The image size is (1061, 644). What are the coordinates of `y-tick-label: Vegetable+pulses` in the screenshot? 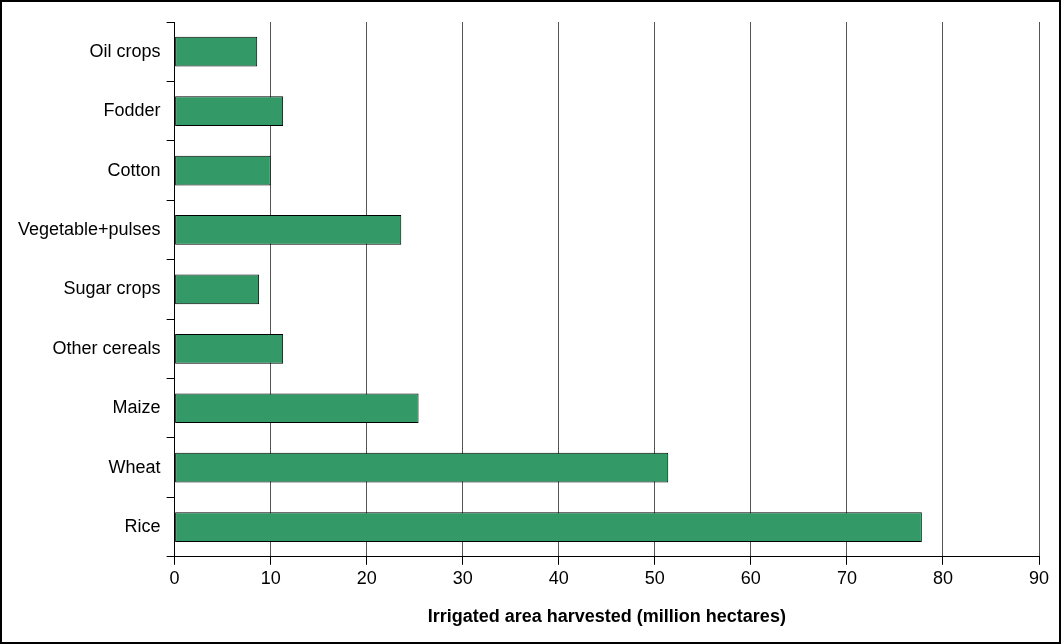 It's located at (89, 228).